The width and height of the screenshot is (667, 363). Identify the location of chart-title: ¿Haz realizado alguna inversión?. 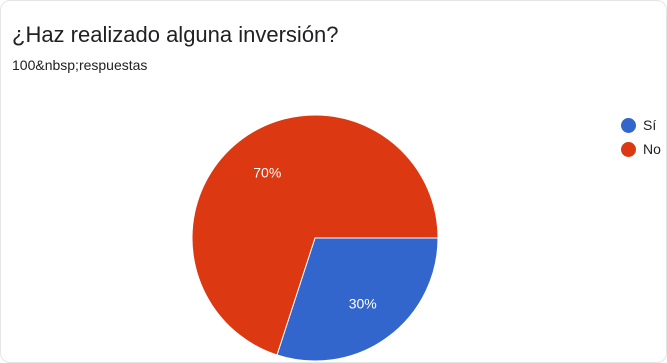
(175, 34).